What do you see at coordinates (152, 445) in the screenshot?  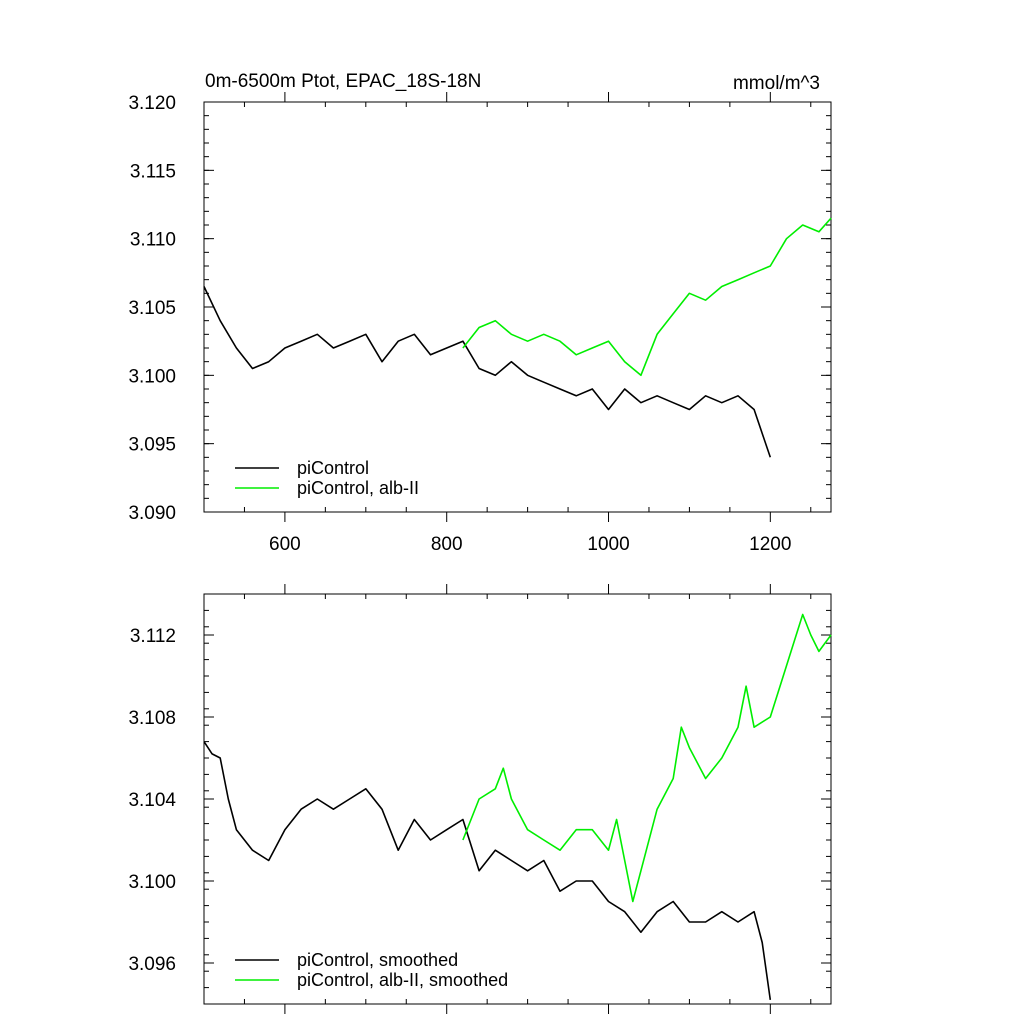 I see `y-tick-label: 3.095` at bounding box center [152, 445].